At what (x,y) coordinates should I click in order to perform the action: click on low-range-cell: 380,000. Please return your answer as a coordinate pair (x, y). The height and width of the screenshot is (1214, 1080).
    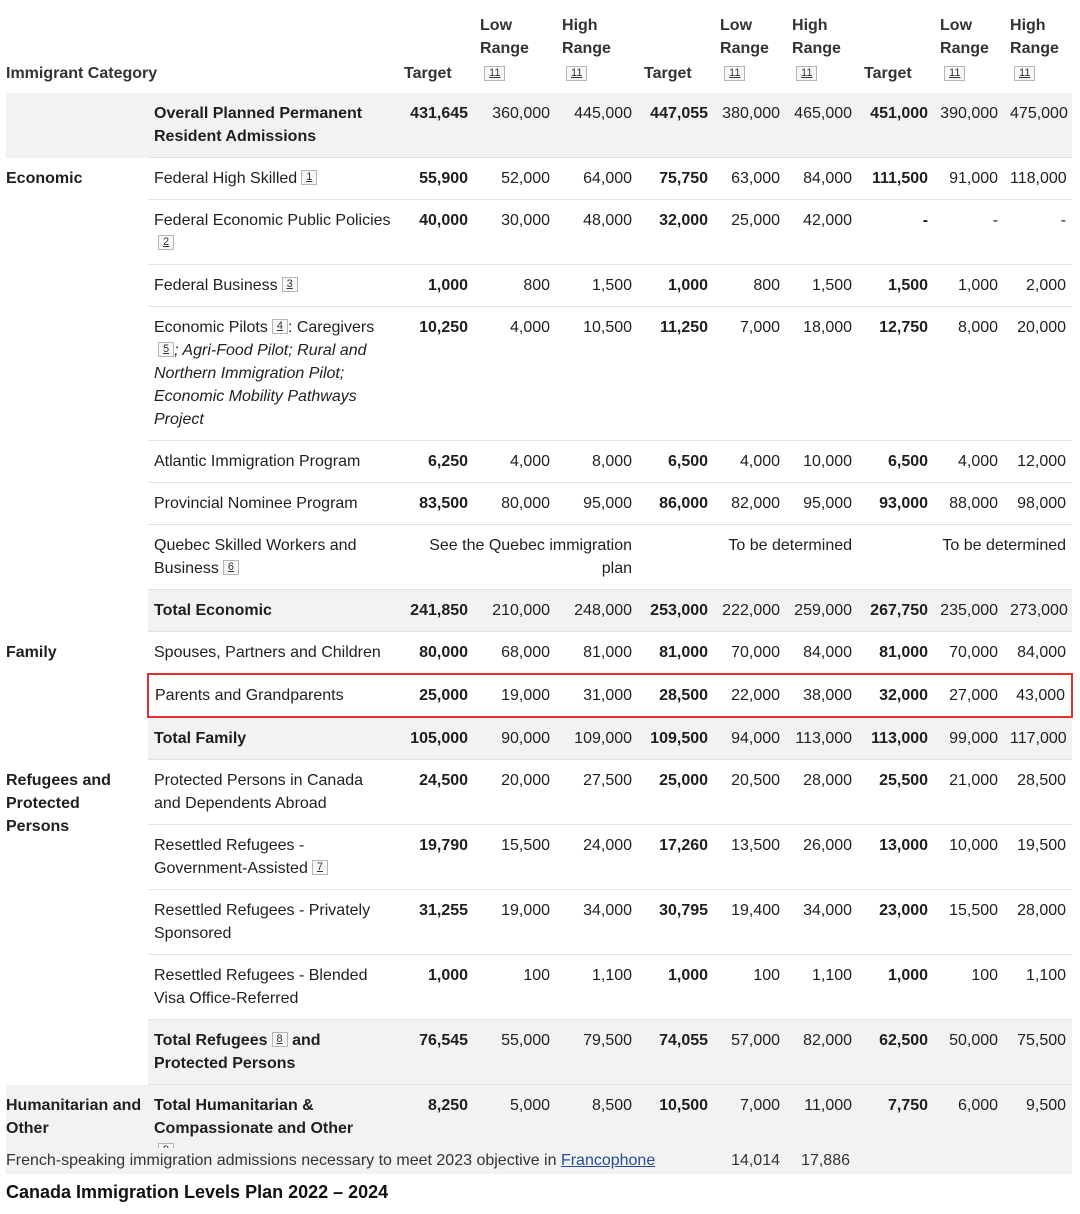
    Looking at the image, I should click on (750, 125).